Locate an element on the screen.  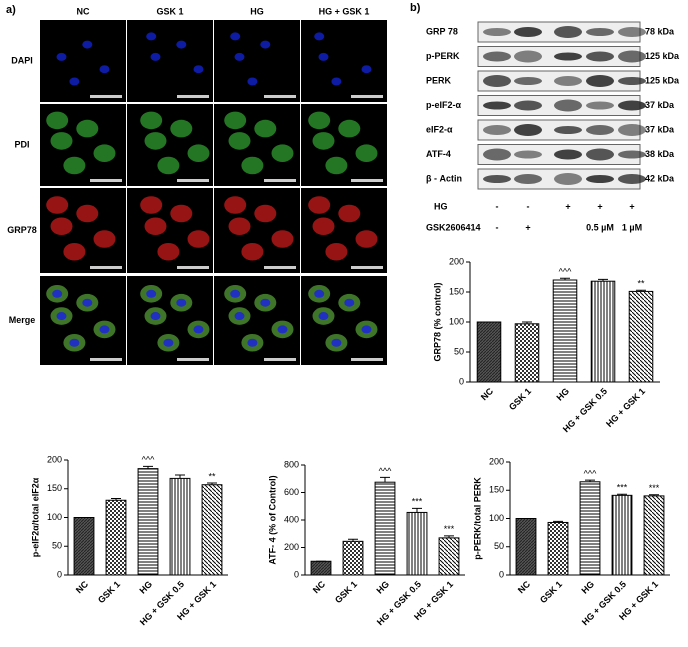
micrograph is located at coordinates (170, 320).